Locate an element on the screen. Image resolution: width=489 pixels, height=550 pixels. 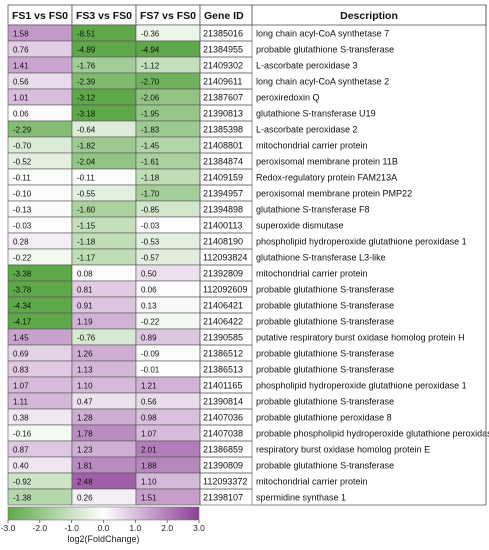
cell-value-fs7: -0.03 is located at coordinates (150, 226).